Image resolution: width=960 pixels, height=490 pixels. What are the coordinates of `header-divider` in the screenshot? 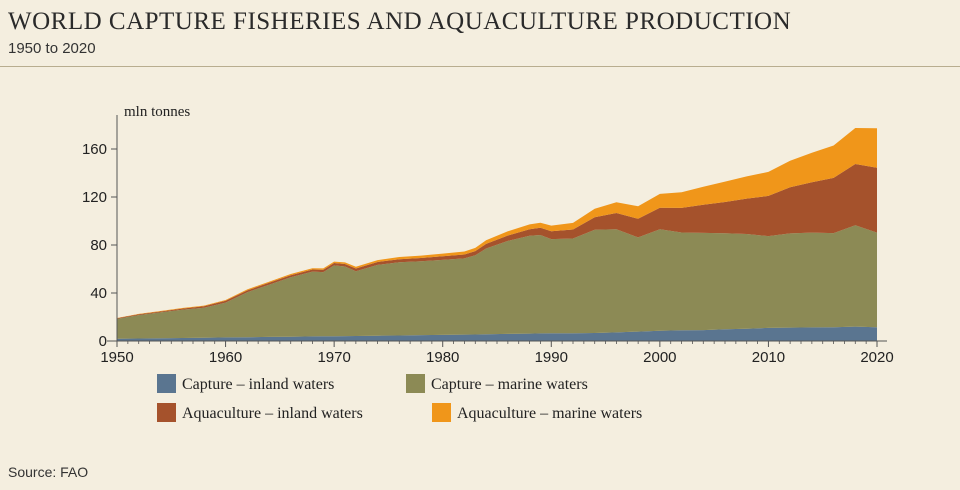 It's located at (480, 66).